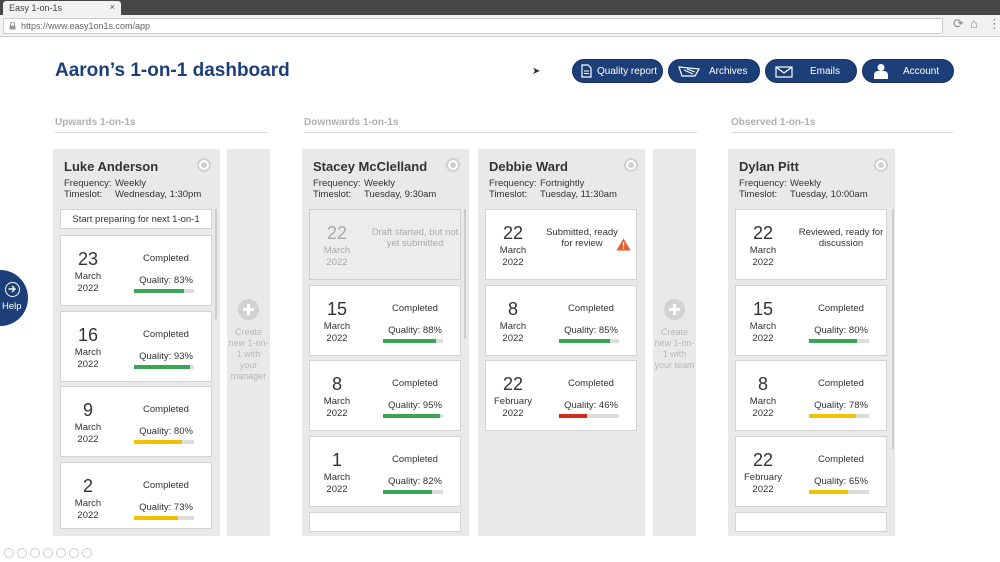 The width and height of the screenshot is (1000, 562). Describe the element at coordinates (561, 320) in the screenshot. I see `meeting-card: 8 March 2022 Completed Quality: 85%` at that location.